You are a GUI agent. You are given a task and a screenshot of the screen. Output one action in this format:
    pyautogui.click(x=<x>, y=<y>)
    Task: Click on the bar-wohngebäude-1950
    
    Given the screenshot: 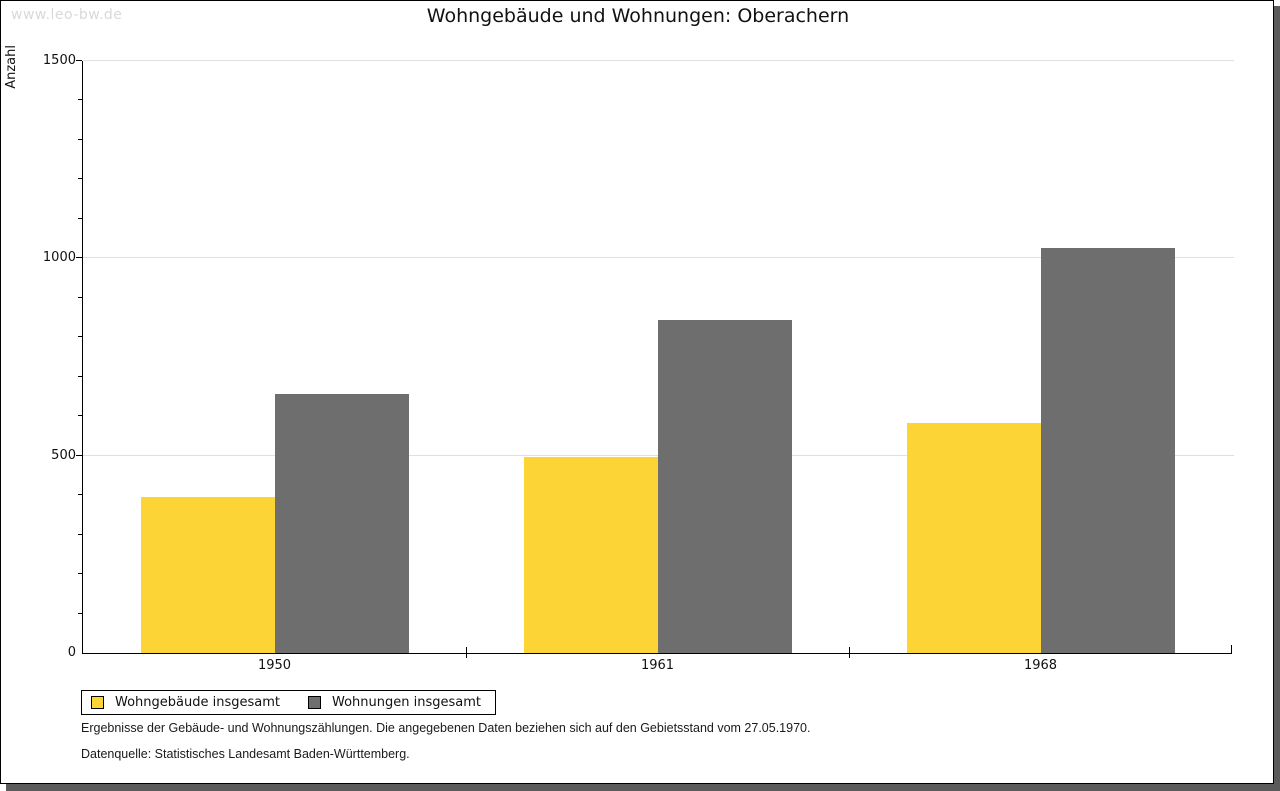 What is the action you would take?
    pyautogui.click(x=207, y=575)
    